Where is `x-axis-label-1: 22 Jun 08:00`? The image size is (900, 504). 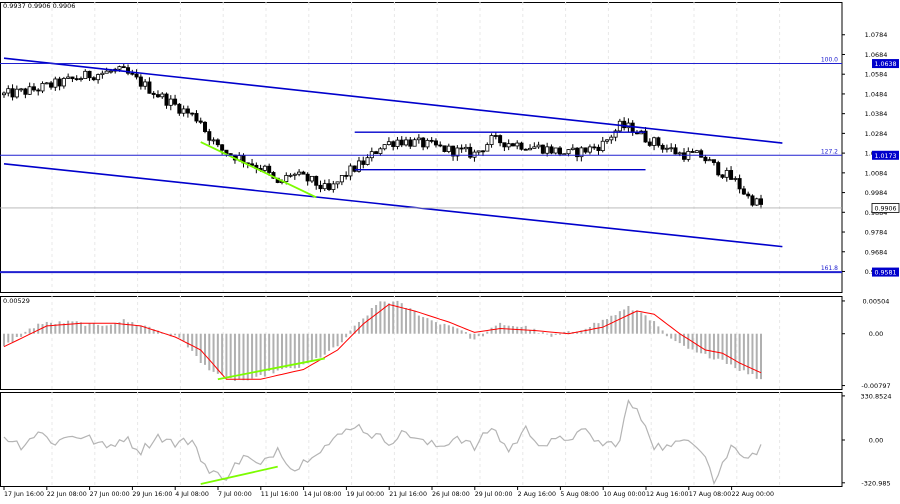 x-axis-label-1: 22 Jun 08:00 is located at coordinates (67, 494).